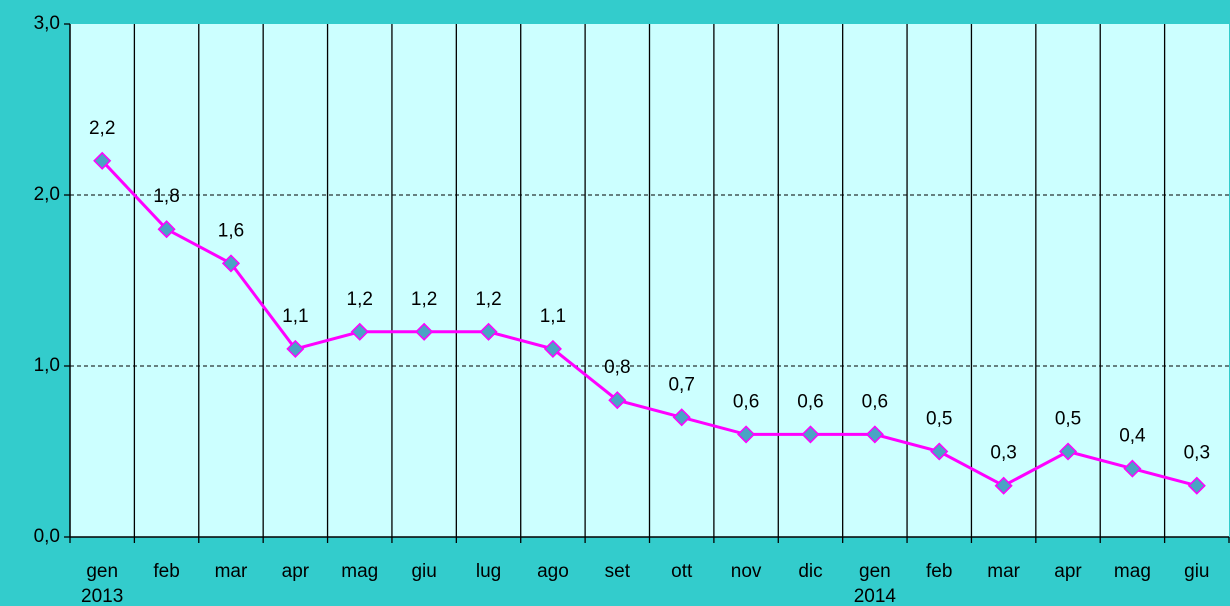 The width and height of the screenshot is (1230, 606). Describe the element at coordinates (47, 23) in the screenshot. I see `y-tick-label: 3,0` at that location.